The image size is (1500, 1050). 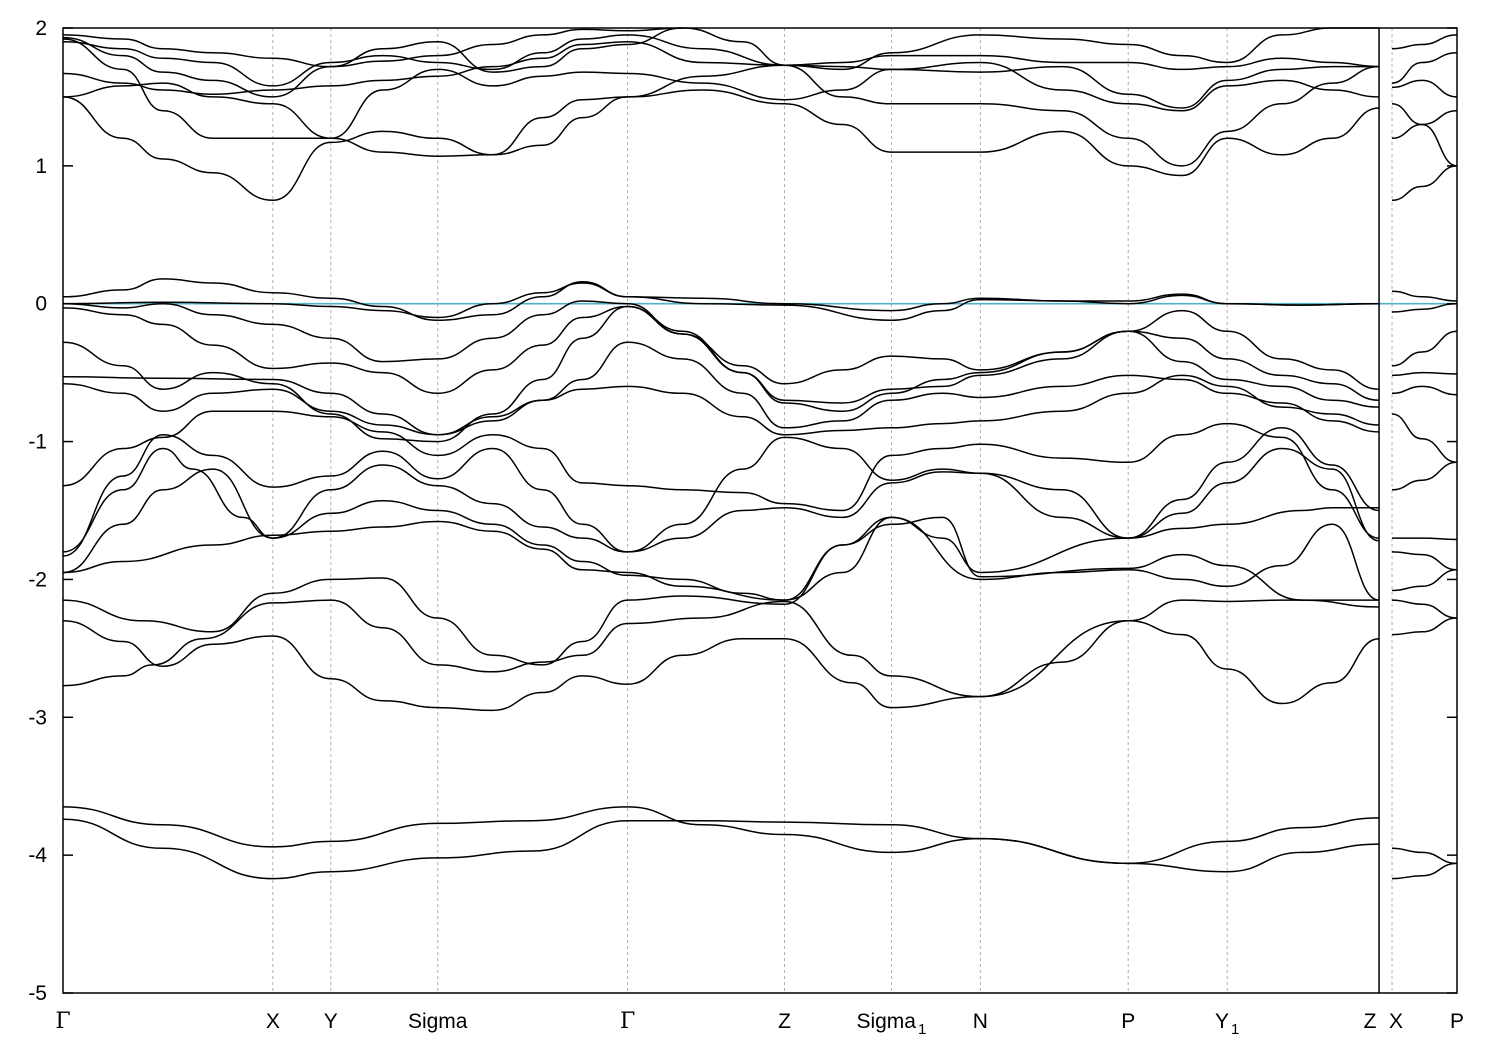 I want to click on y-tick-label: -1, so click(x=37, y=442).